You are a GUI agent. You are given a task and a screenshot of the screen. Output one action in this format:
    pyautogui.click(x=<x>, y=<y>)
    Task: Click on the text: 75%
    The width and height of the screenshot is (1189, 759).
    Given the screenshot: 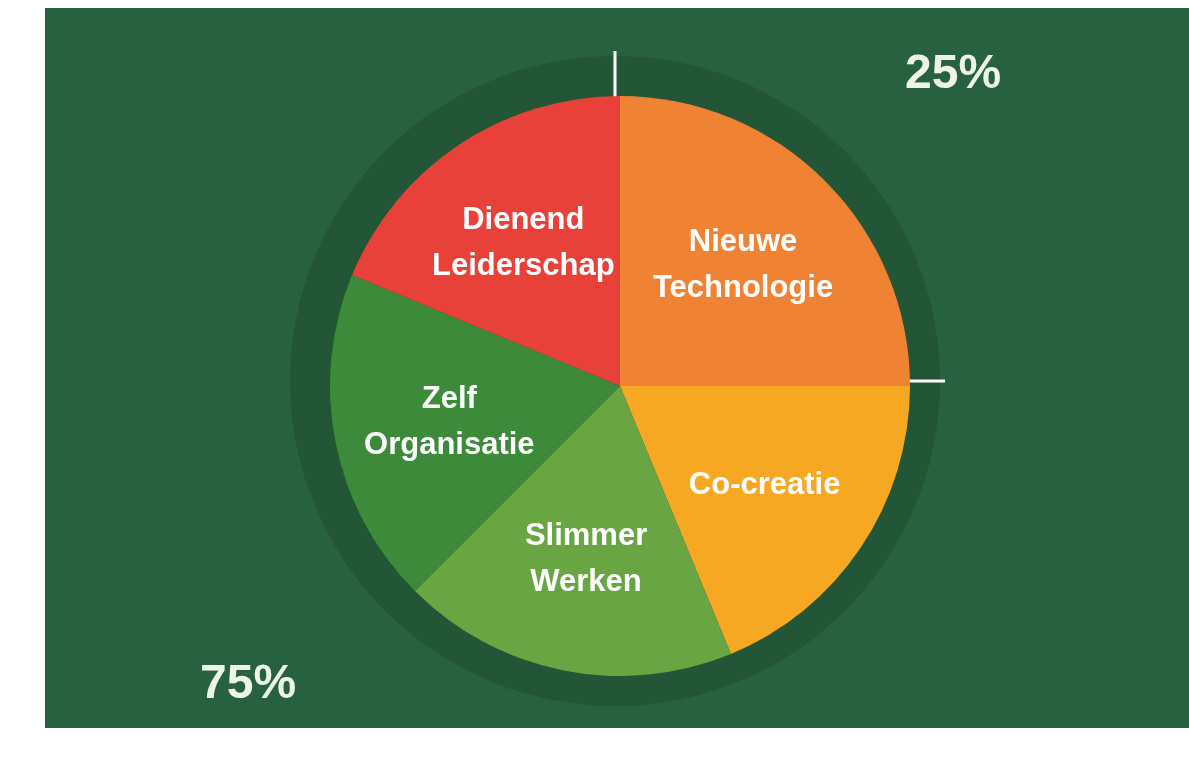 What is the action you would take?
    pyautogui.click(x=248, y=681)
    